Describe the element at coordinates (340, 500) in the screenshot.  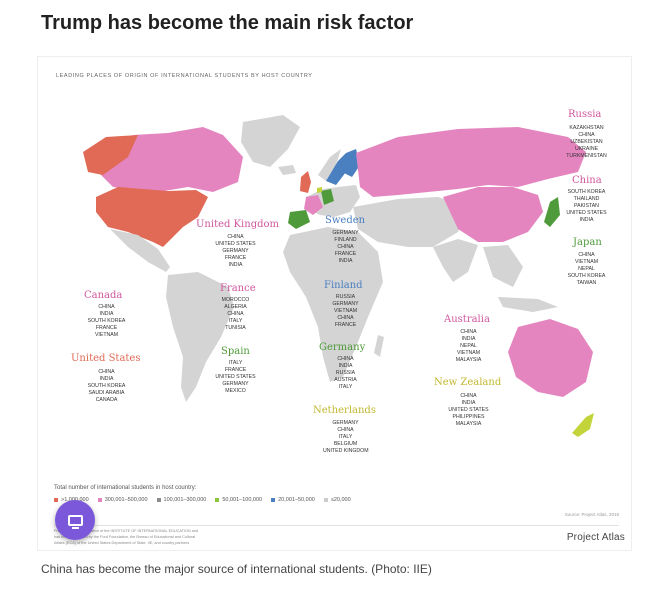
I see `legend-label: ≤20,000` at that location.